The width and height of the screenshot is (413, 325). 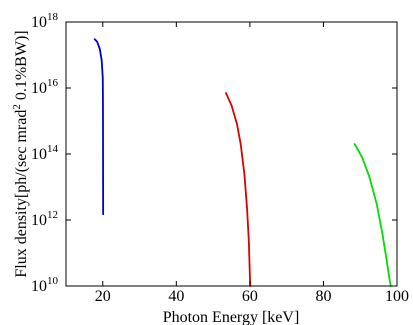 I want to click on y-axis-label: Flux density[ph/(sec mrad2 0.1%BW)], so click(x=20, y=153).